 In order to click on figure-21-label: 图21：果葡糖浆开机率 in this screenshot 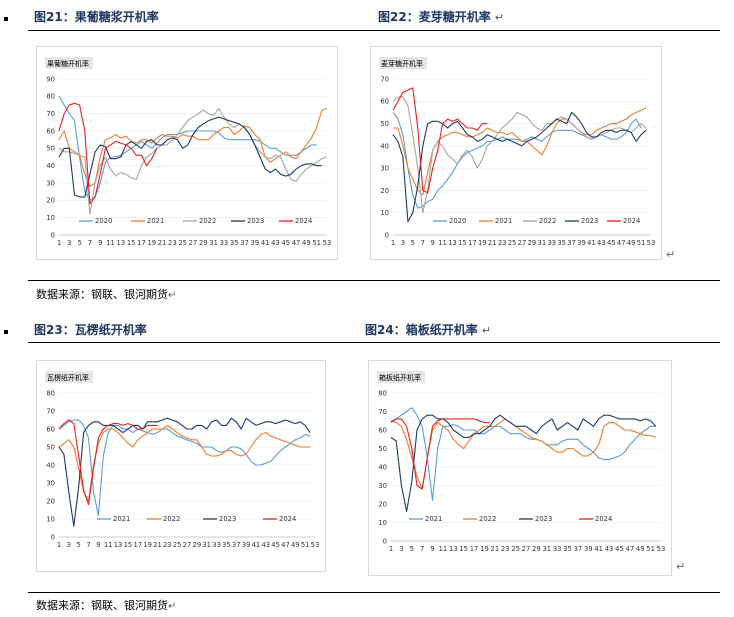, I will do `click(96, 17)`.